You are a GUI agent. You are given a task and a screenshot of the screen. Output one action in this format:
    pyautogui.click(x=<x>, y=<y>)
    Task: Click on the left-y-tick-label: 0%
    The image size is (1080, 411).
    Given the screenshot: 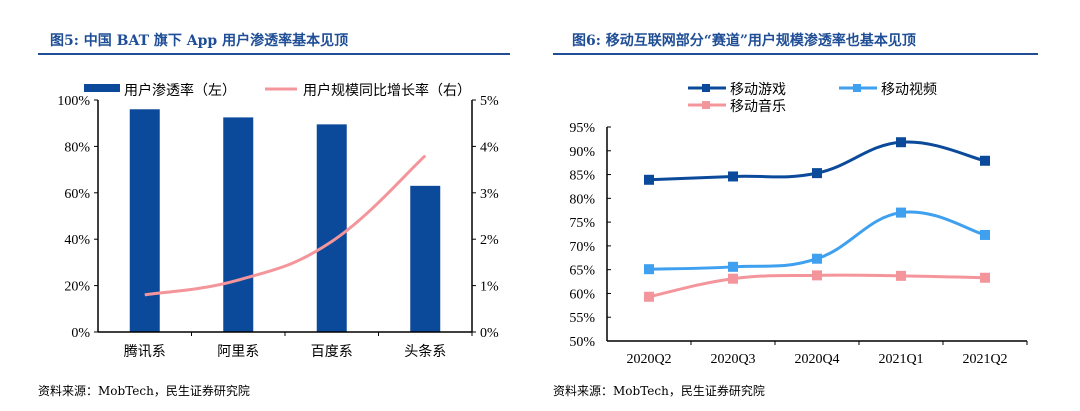 What is the action you would take?
    pyautogui.click(x=80, y=333)
    